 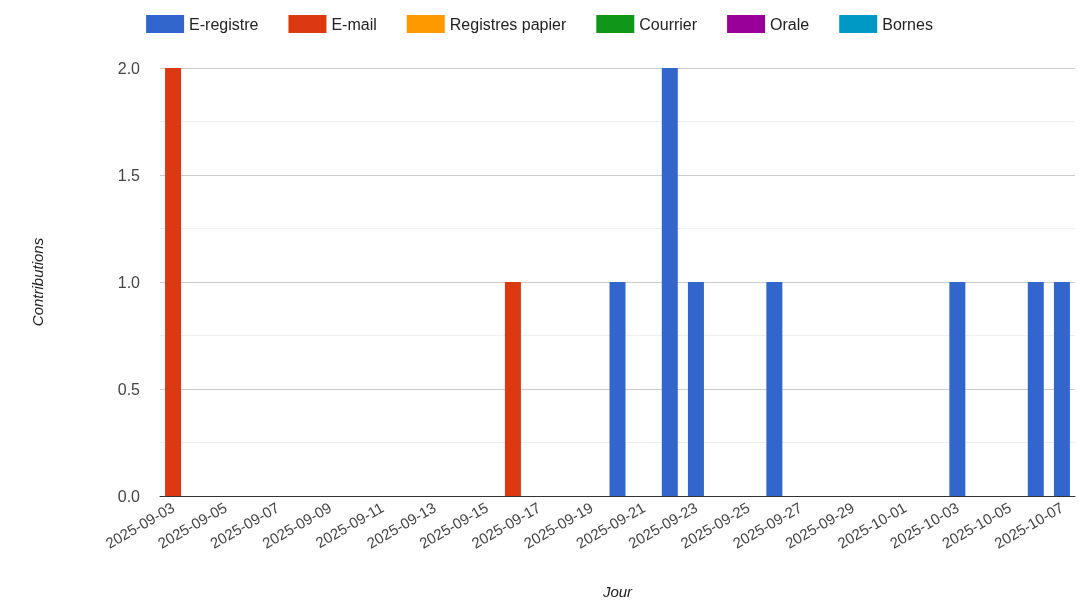 What do you see at coordinates (354, 24) in the screenshot?
I see `legend-label: E-mail` at bounding box center [354, 24].